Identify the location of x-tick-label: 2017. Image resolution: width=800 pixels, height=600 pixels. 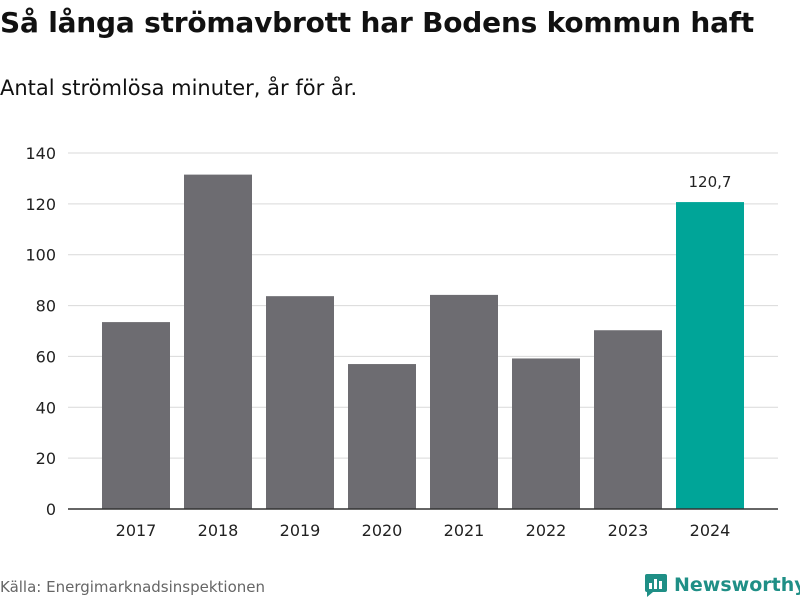
(136, 530).